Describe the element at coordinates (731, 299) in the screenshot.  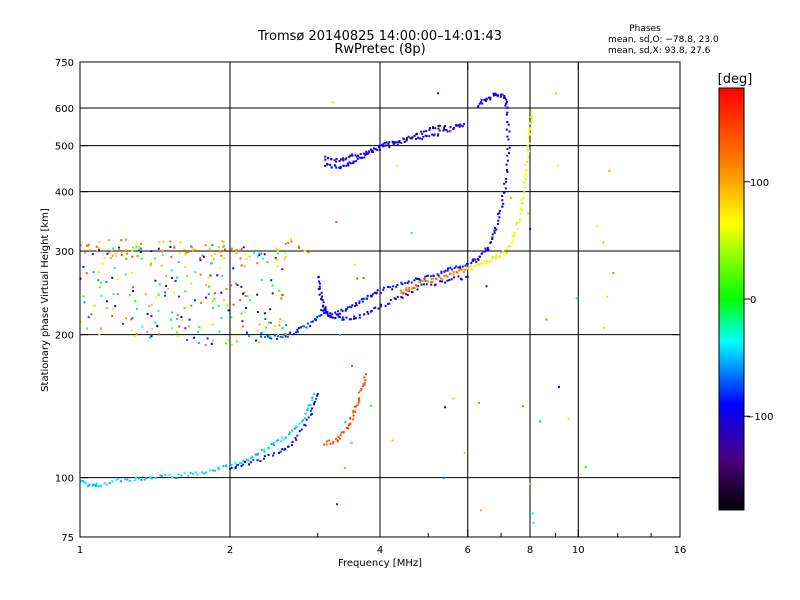
I see `colorbar` at that location.